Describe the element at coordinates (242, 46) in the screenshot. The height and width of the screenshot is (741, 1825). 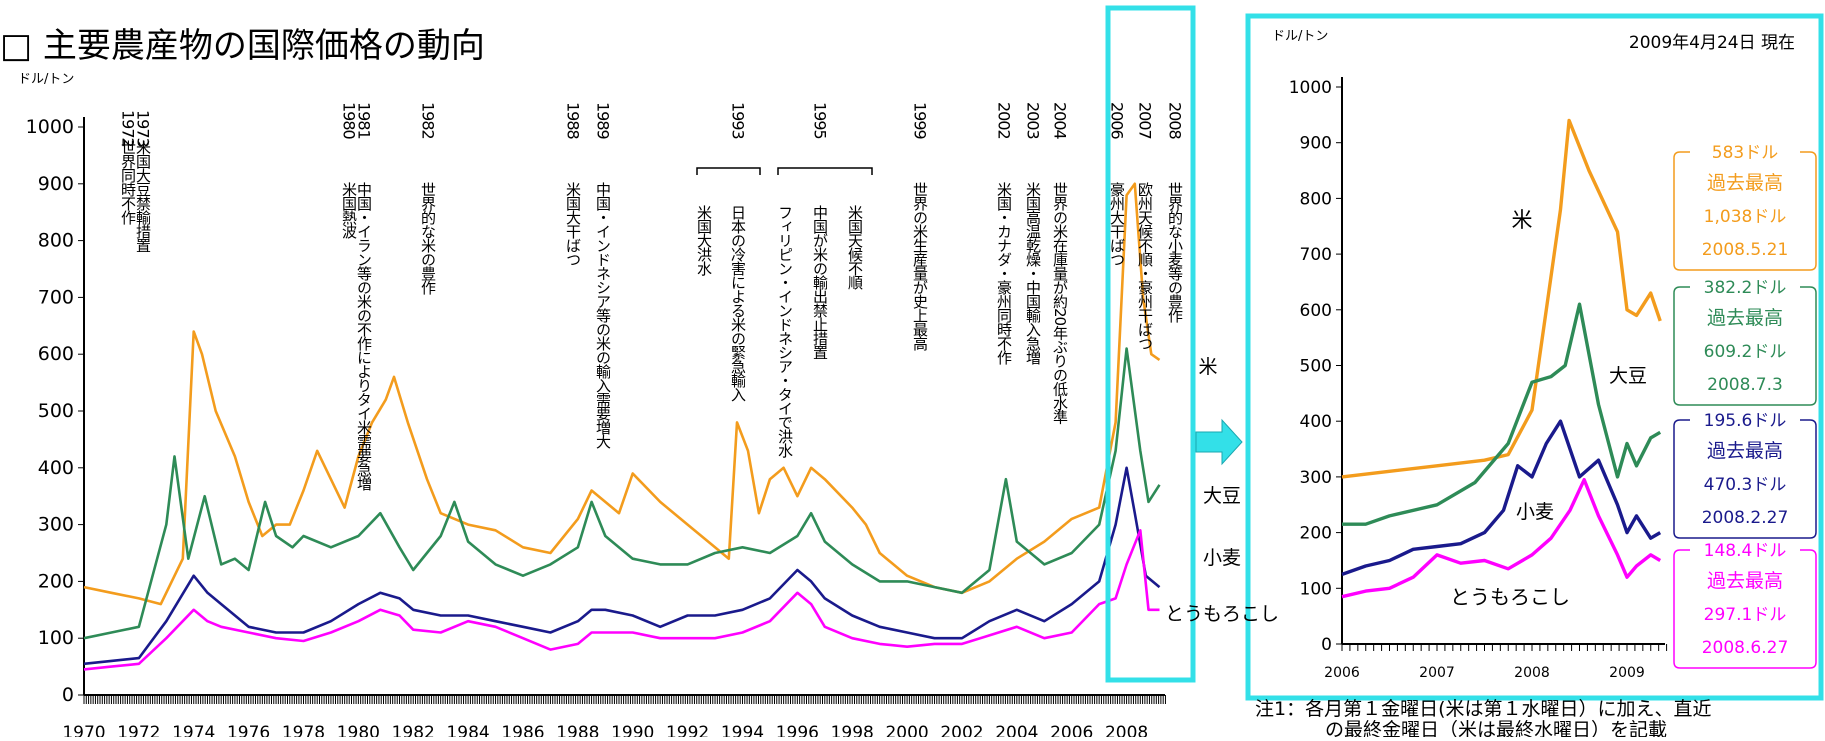
I see `page-title: □ 主要農産物の国際価格の動向` at that location.